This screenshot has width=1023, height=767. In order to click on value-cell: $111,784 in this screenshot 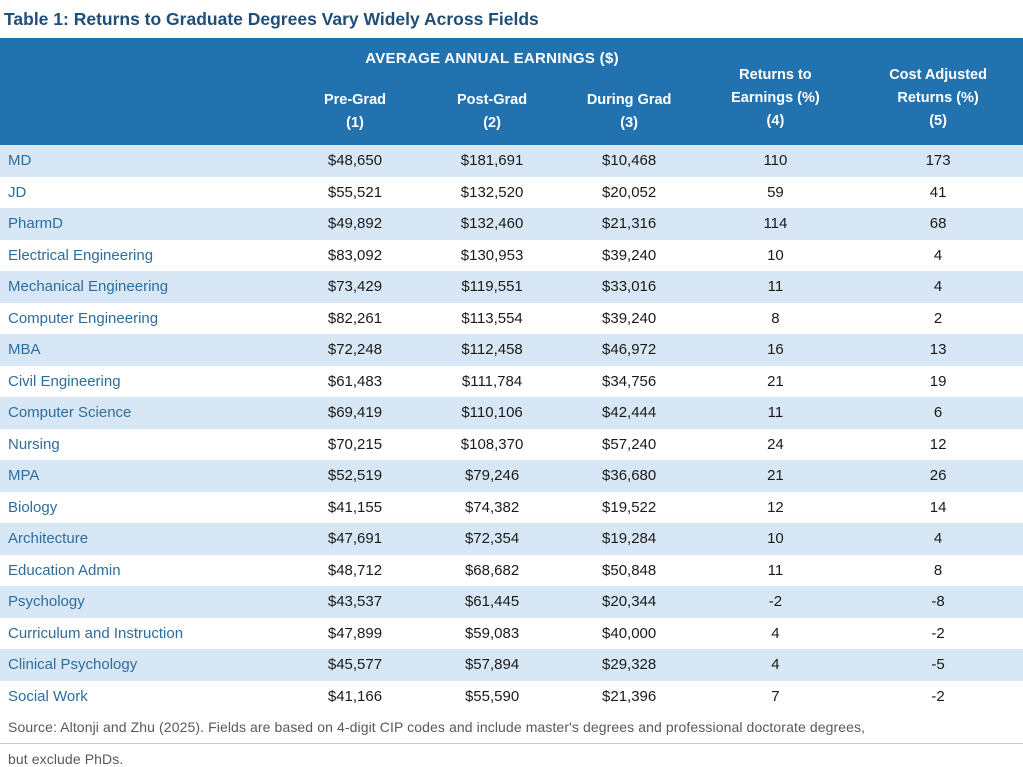, I will do `click(492, 381)`.